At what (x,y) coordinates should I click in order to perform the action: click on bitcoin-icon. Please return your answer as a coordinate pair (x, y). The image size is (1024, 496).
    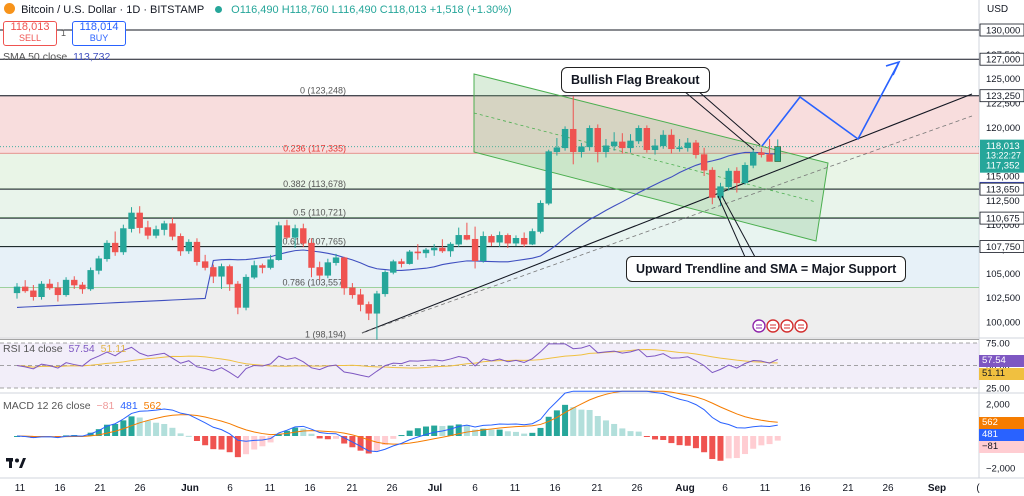
    Looking at the image, I should click on (9, 8).